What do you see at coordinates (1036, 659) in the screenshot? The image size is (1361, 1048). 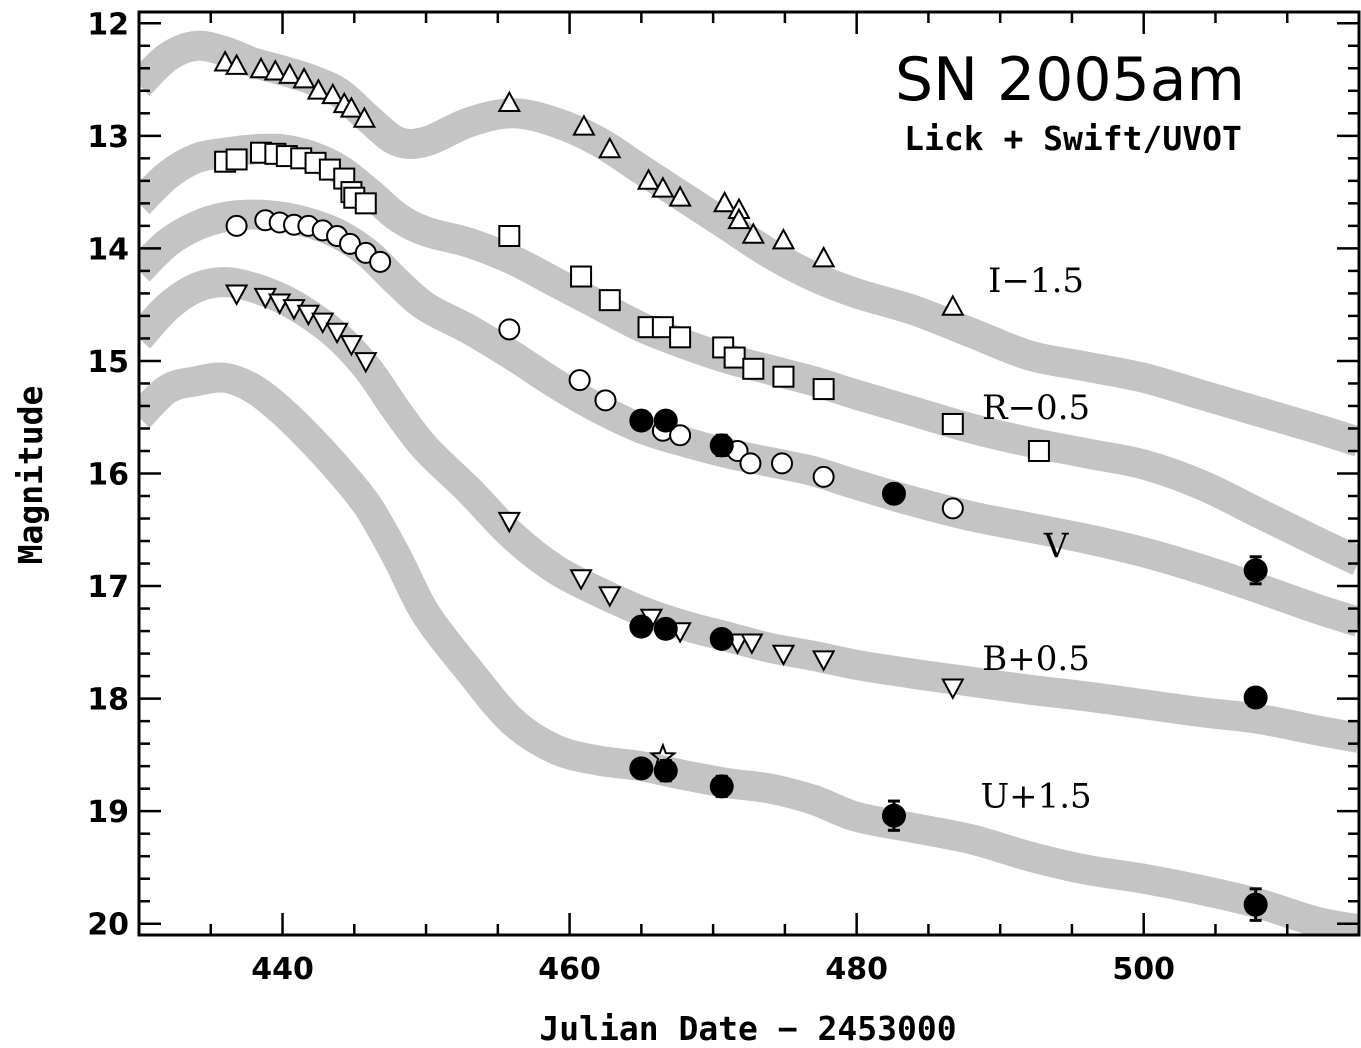 I see `band-label: B+0.5` at bounding box center [1036, 659].